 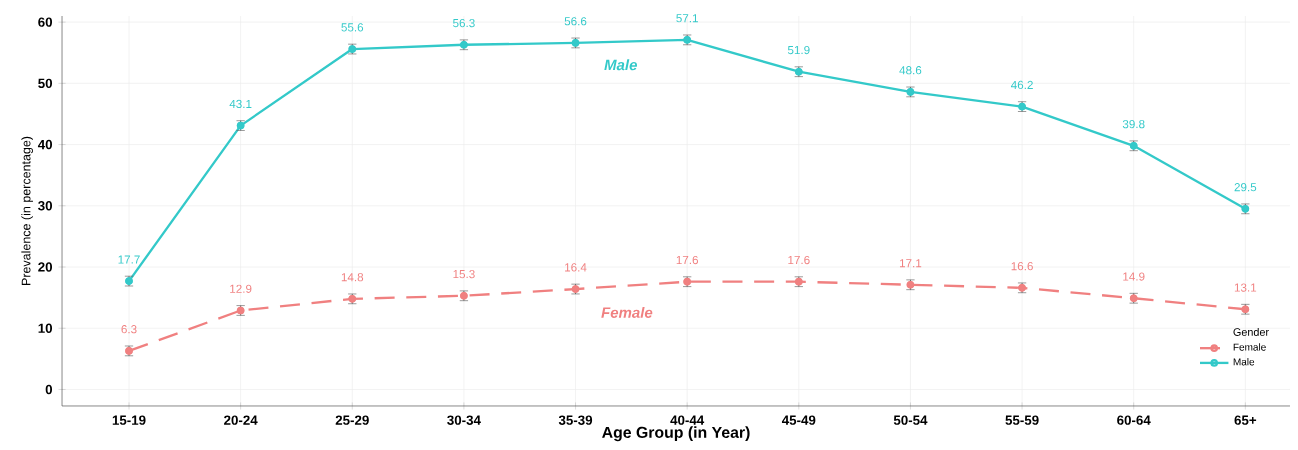 I want to click on x-tick-label: 65+, so click(x=1245, y=420).